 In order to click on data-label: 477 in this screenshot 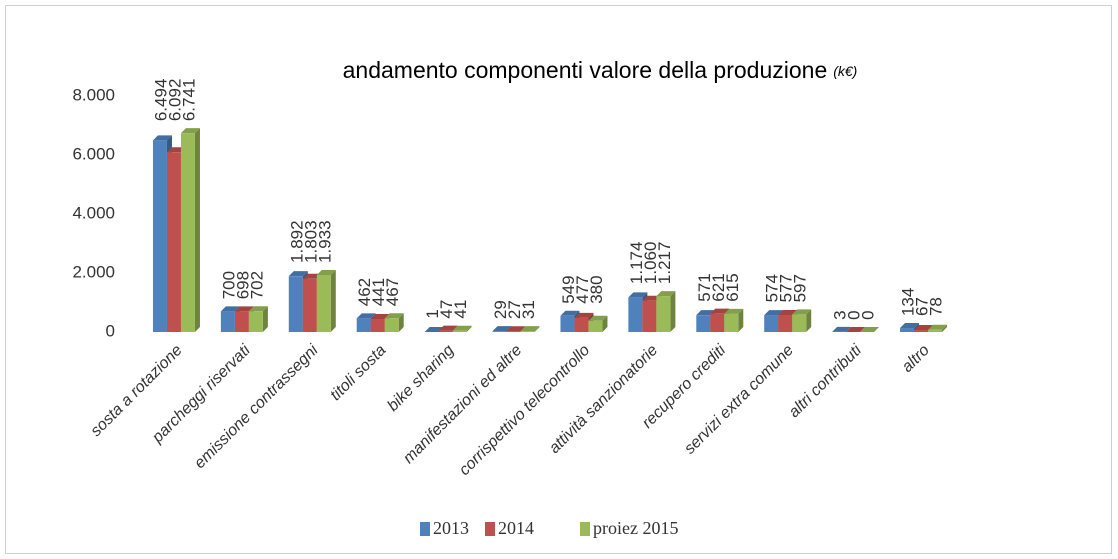, I will do `click(582, 289)`.